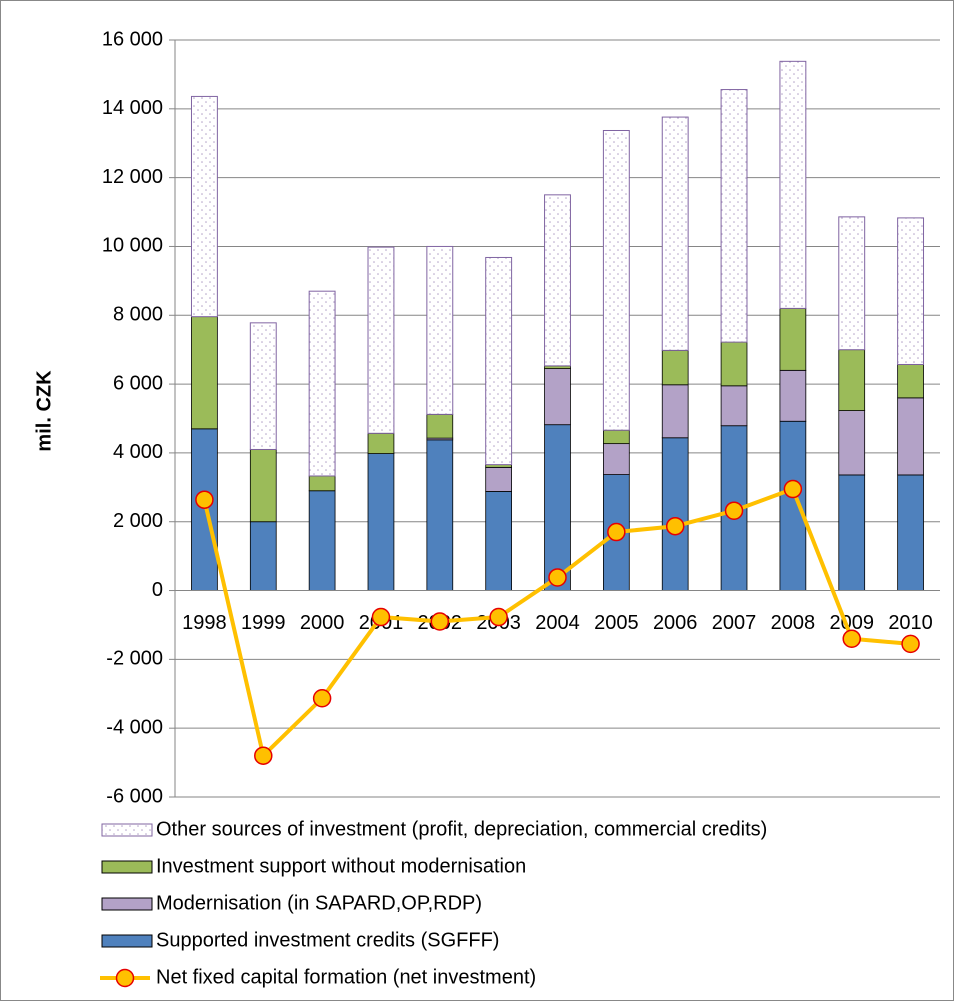 This screenshot has width=954, height=1006. Describe the element at coordinates (138, 521) in the screenshot. I see `y-tick-label: 2 000` at that location.